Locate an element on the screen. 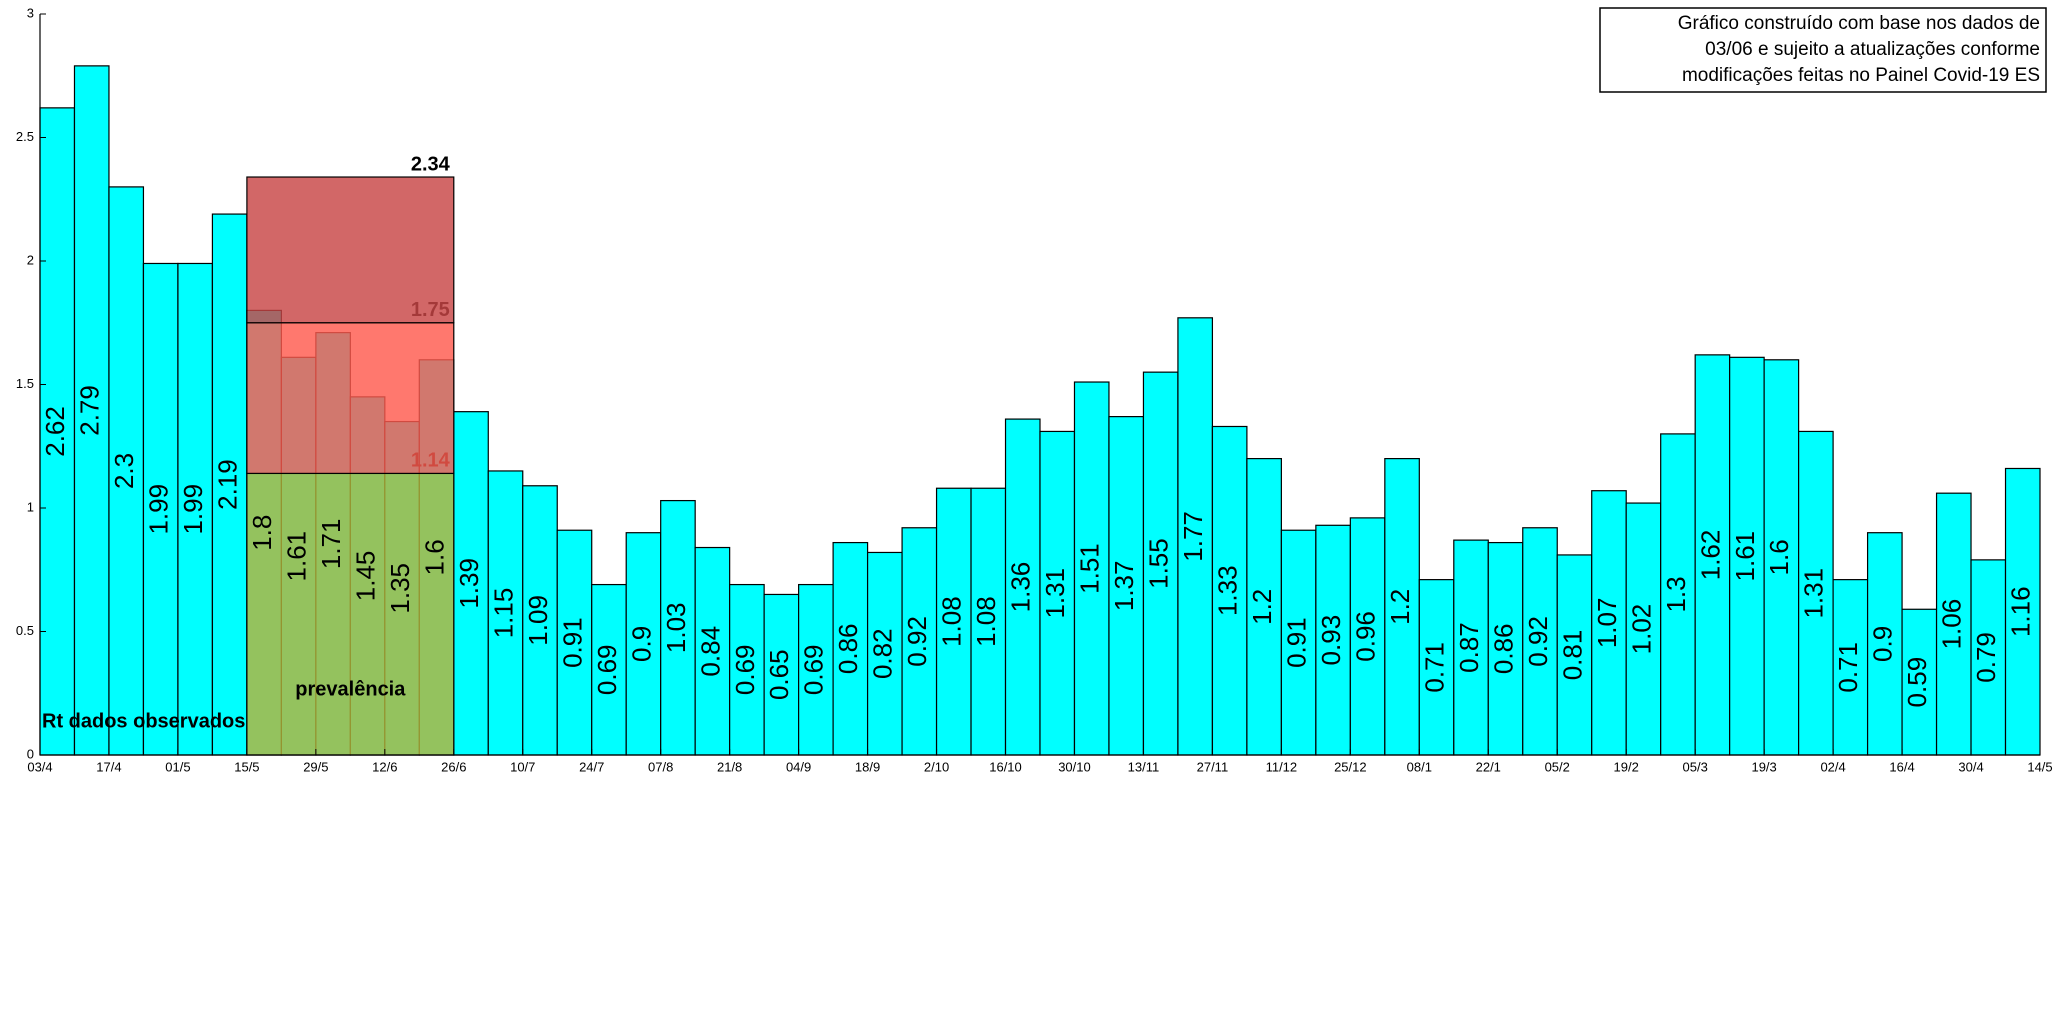 The height and width of the screenshot is (1015, 2056). value-label: 1.51 is located at coordinates (1090, 568).